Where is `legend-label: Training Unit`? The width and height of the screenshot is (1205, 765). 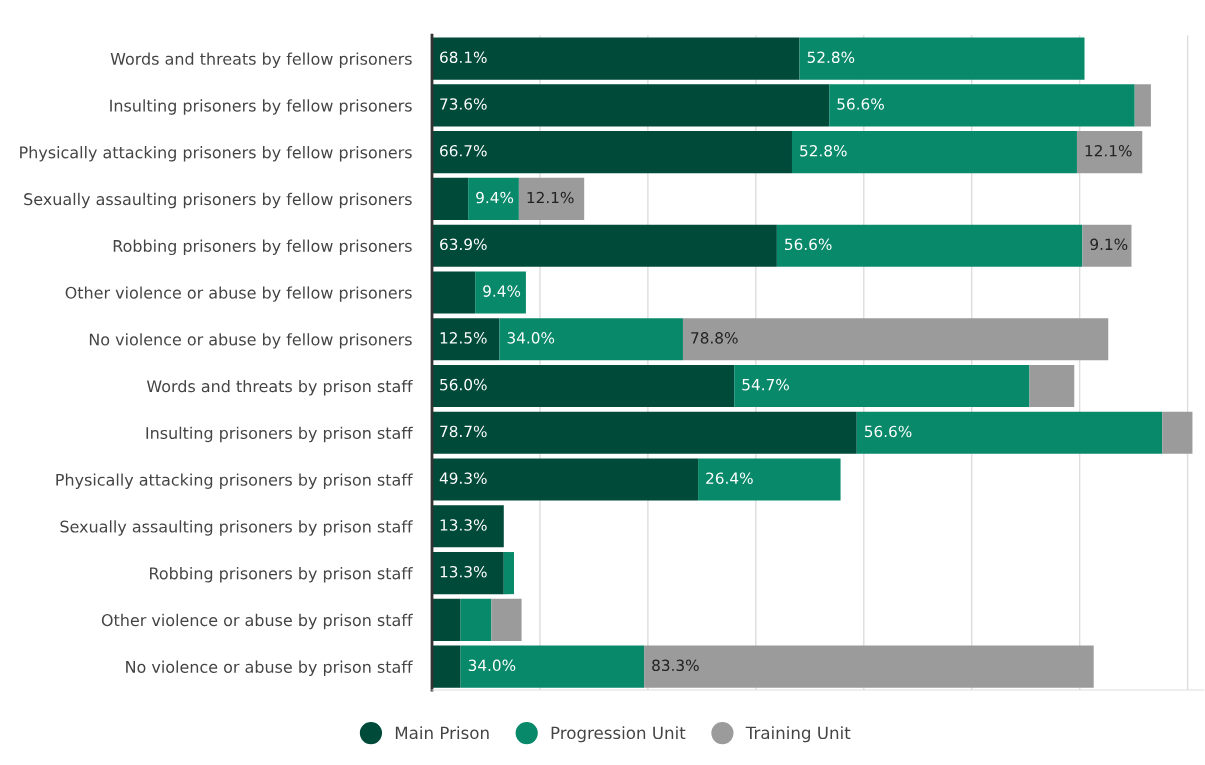
legend-label: Training Unit is located at coordinates (798, 734).